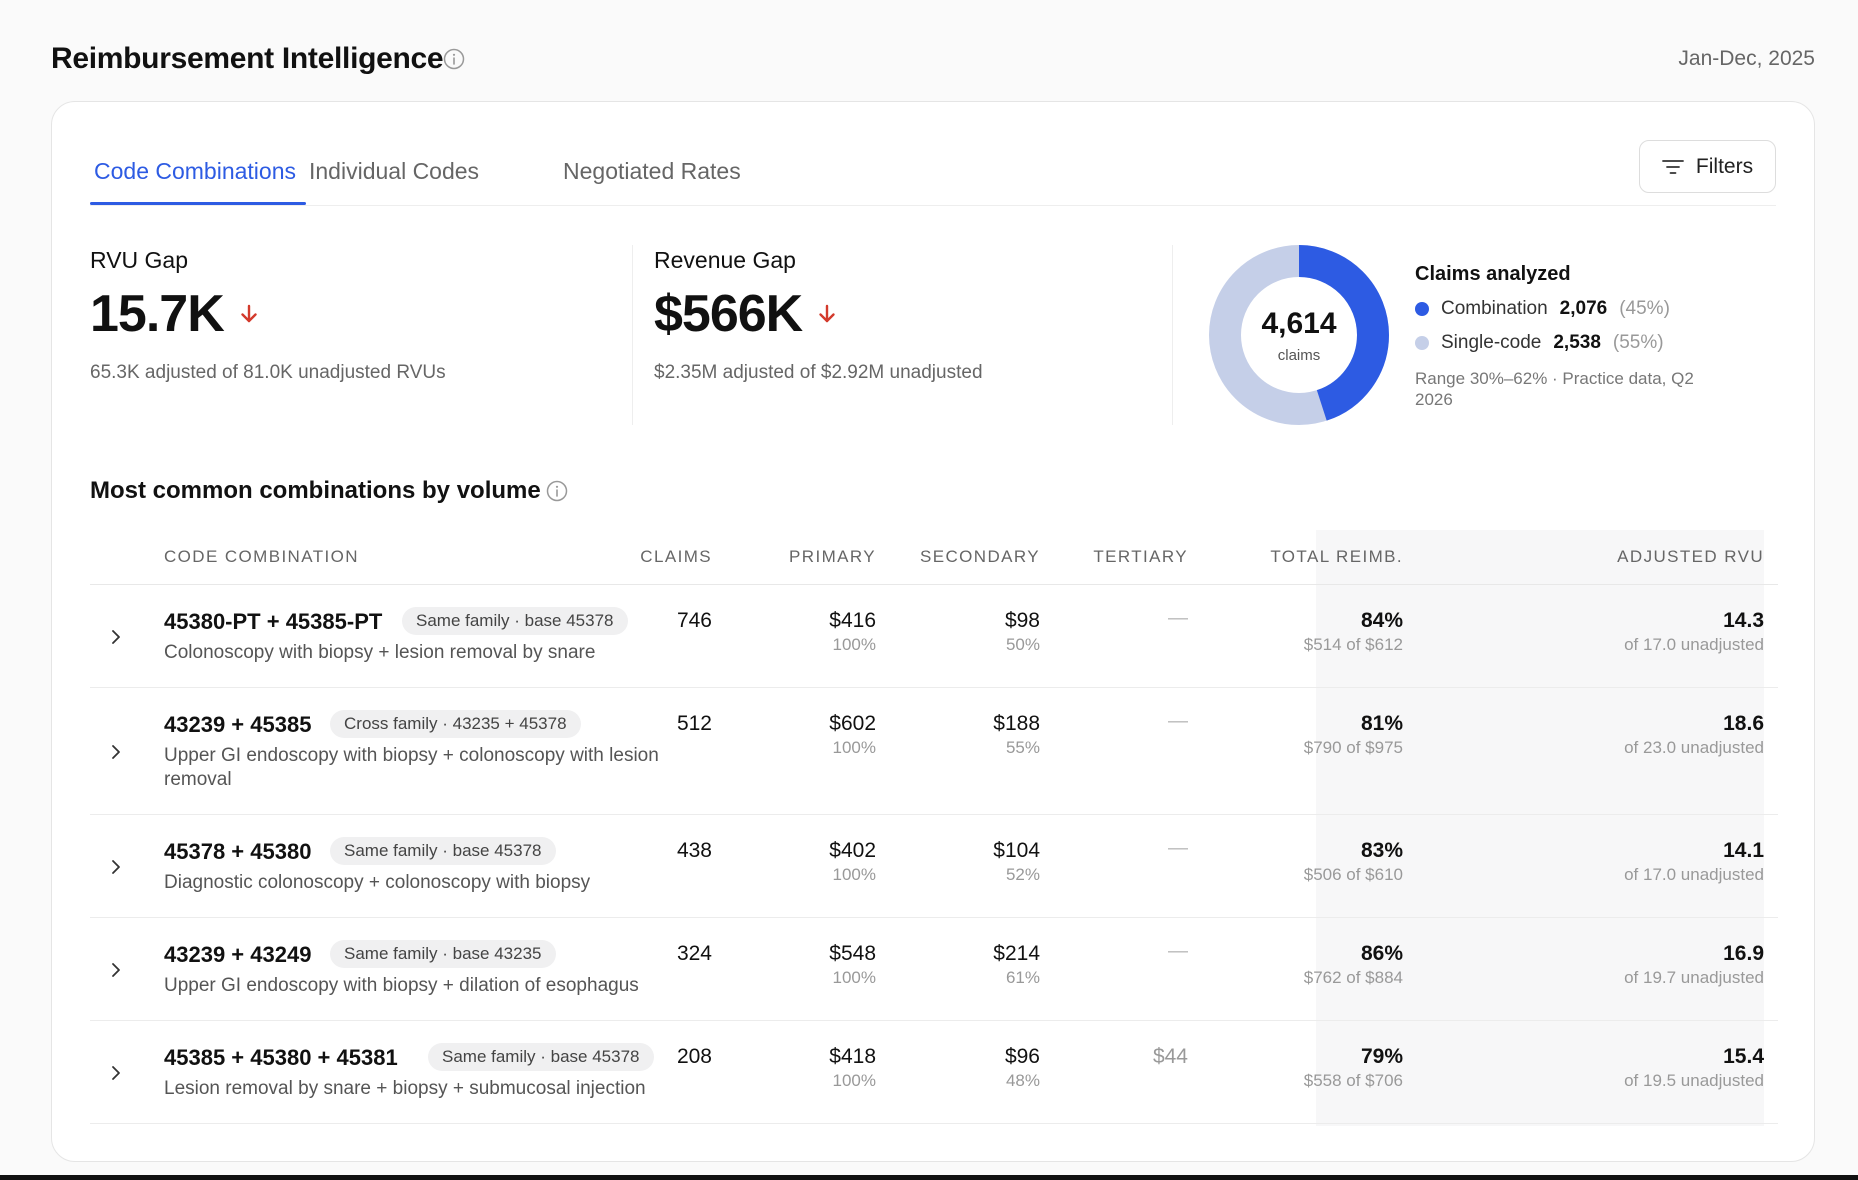  Describe the element at coordinates (632, 335) in the screenshot. I see `divider` at that location.